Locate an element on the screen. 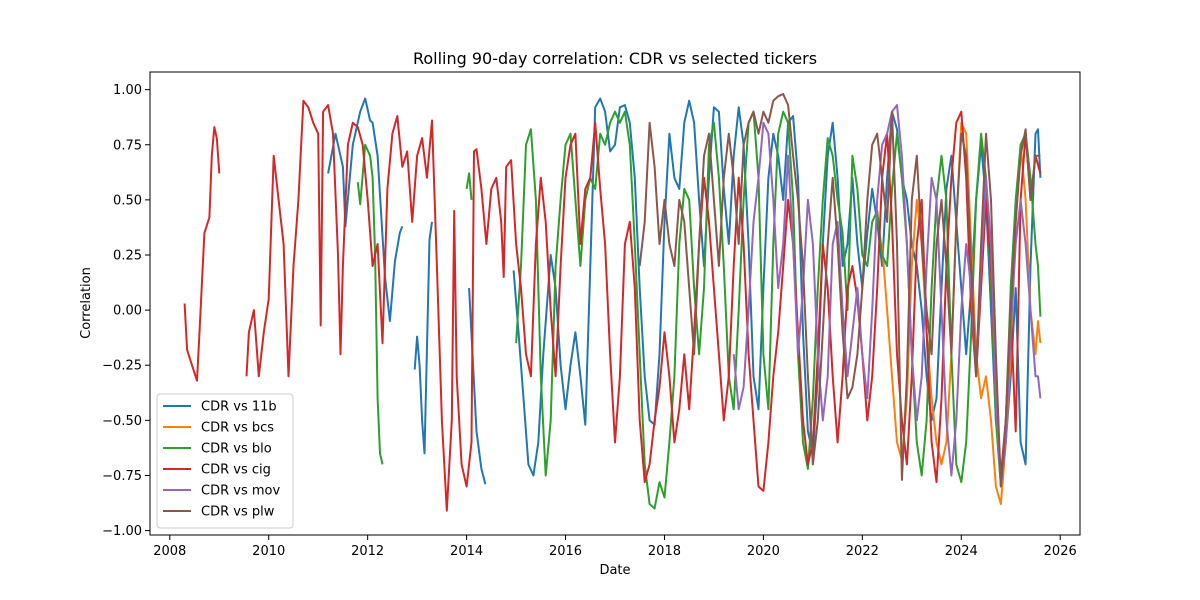 The image size is (1200, 600). x-tick-label: 2016 is located at coordinates (565, 551).